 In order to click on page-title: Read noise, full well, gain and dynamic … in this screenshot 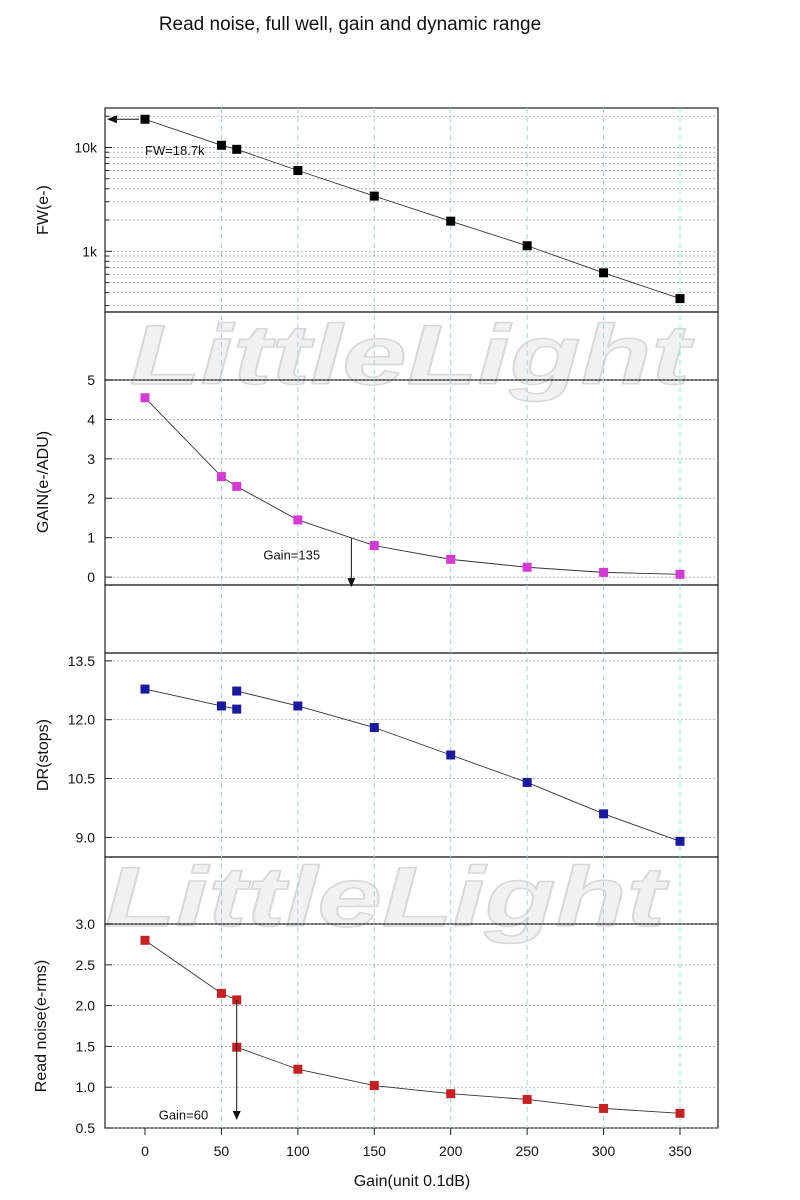, I will do `click(350, 24)`.